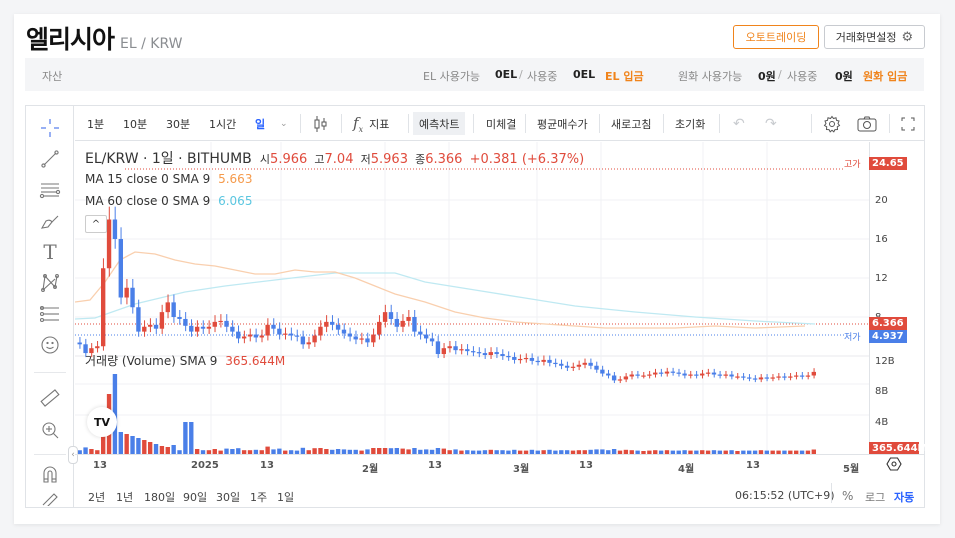 Image resolution: width=955 pixels, height=538 pixels. What do you see at coordinates (885, 76) in the screenshot?
I see `krw-deposit-link: 원화 입금` at bounding box center [885, 76].